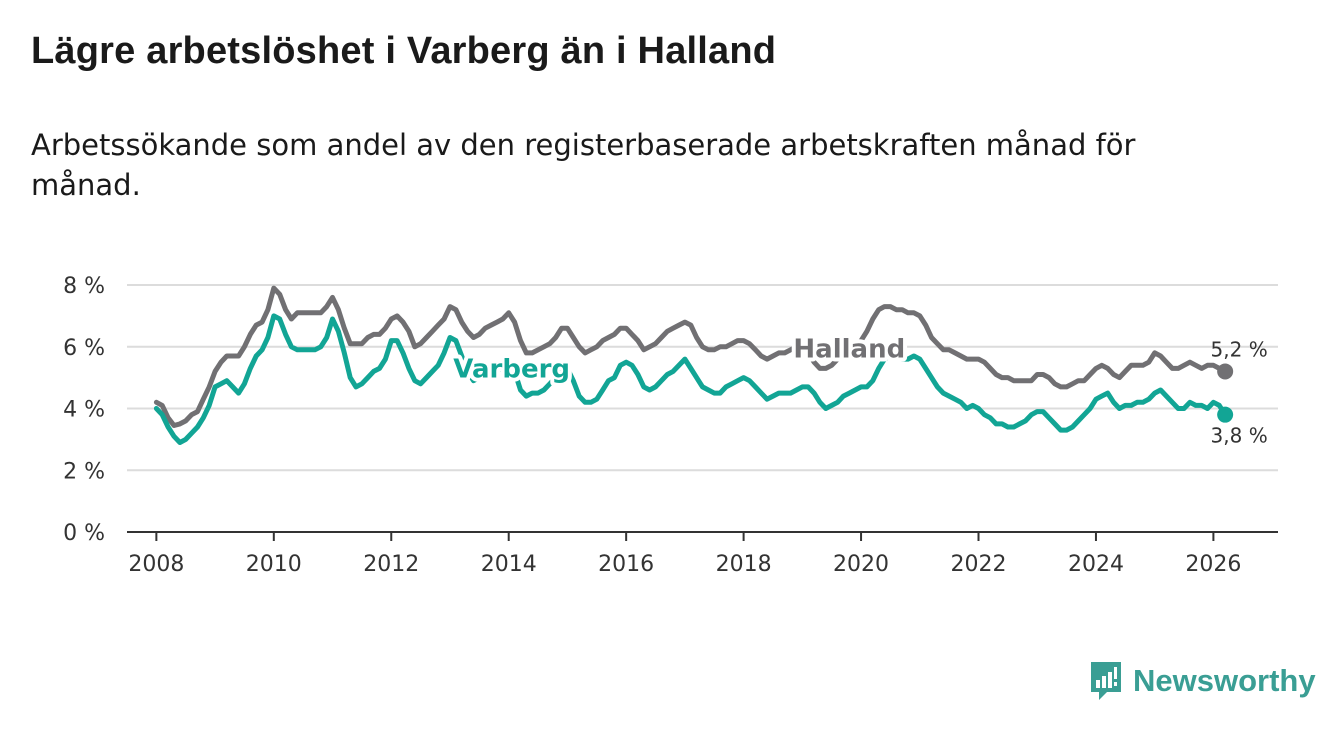 The image size is (1340, 734). Describe the element at coordinates (84, 410) in the screenshot. I see `y-tick-label: 4 %` at that location.